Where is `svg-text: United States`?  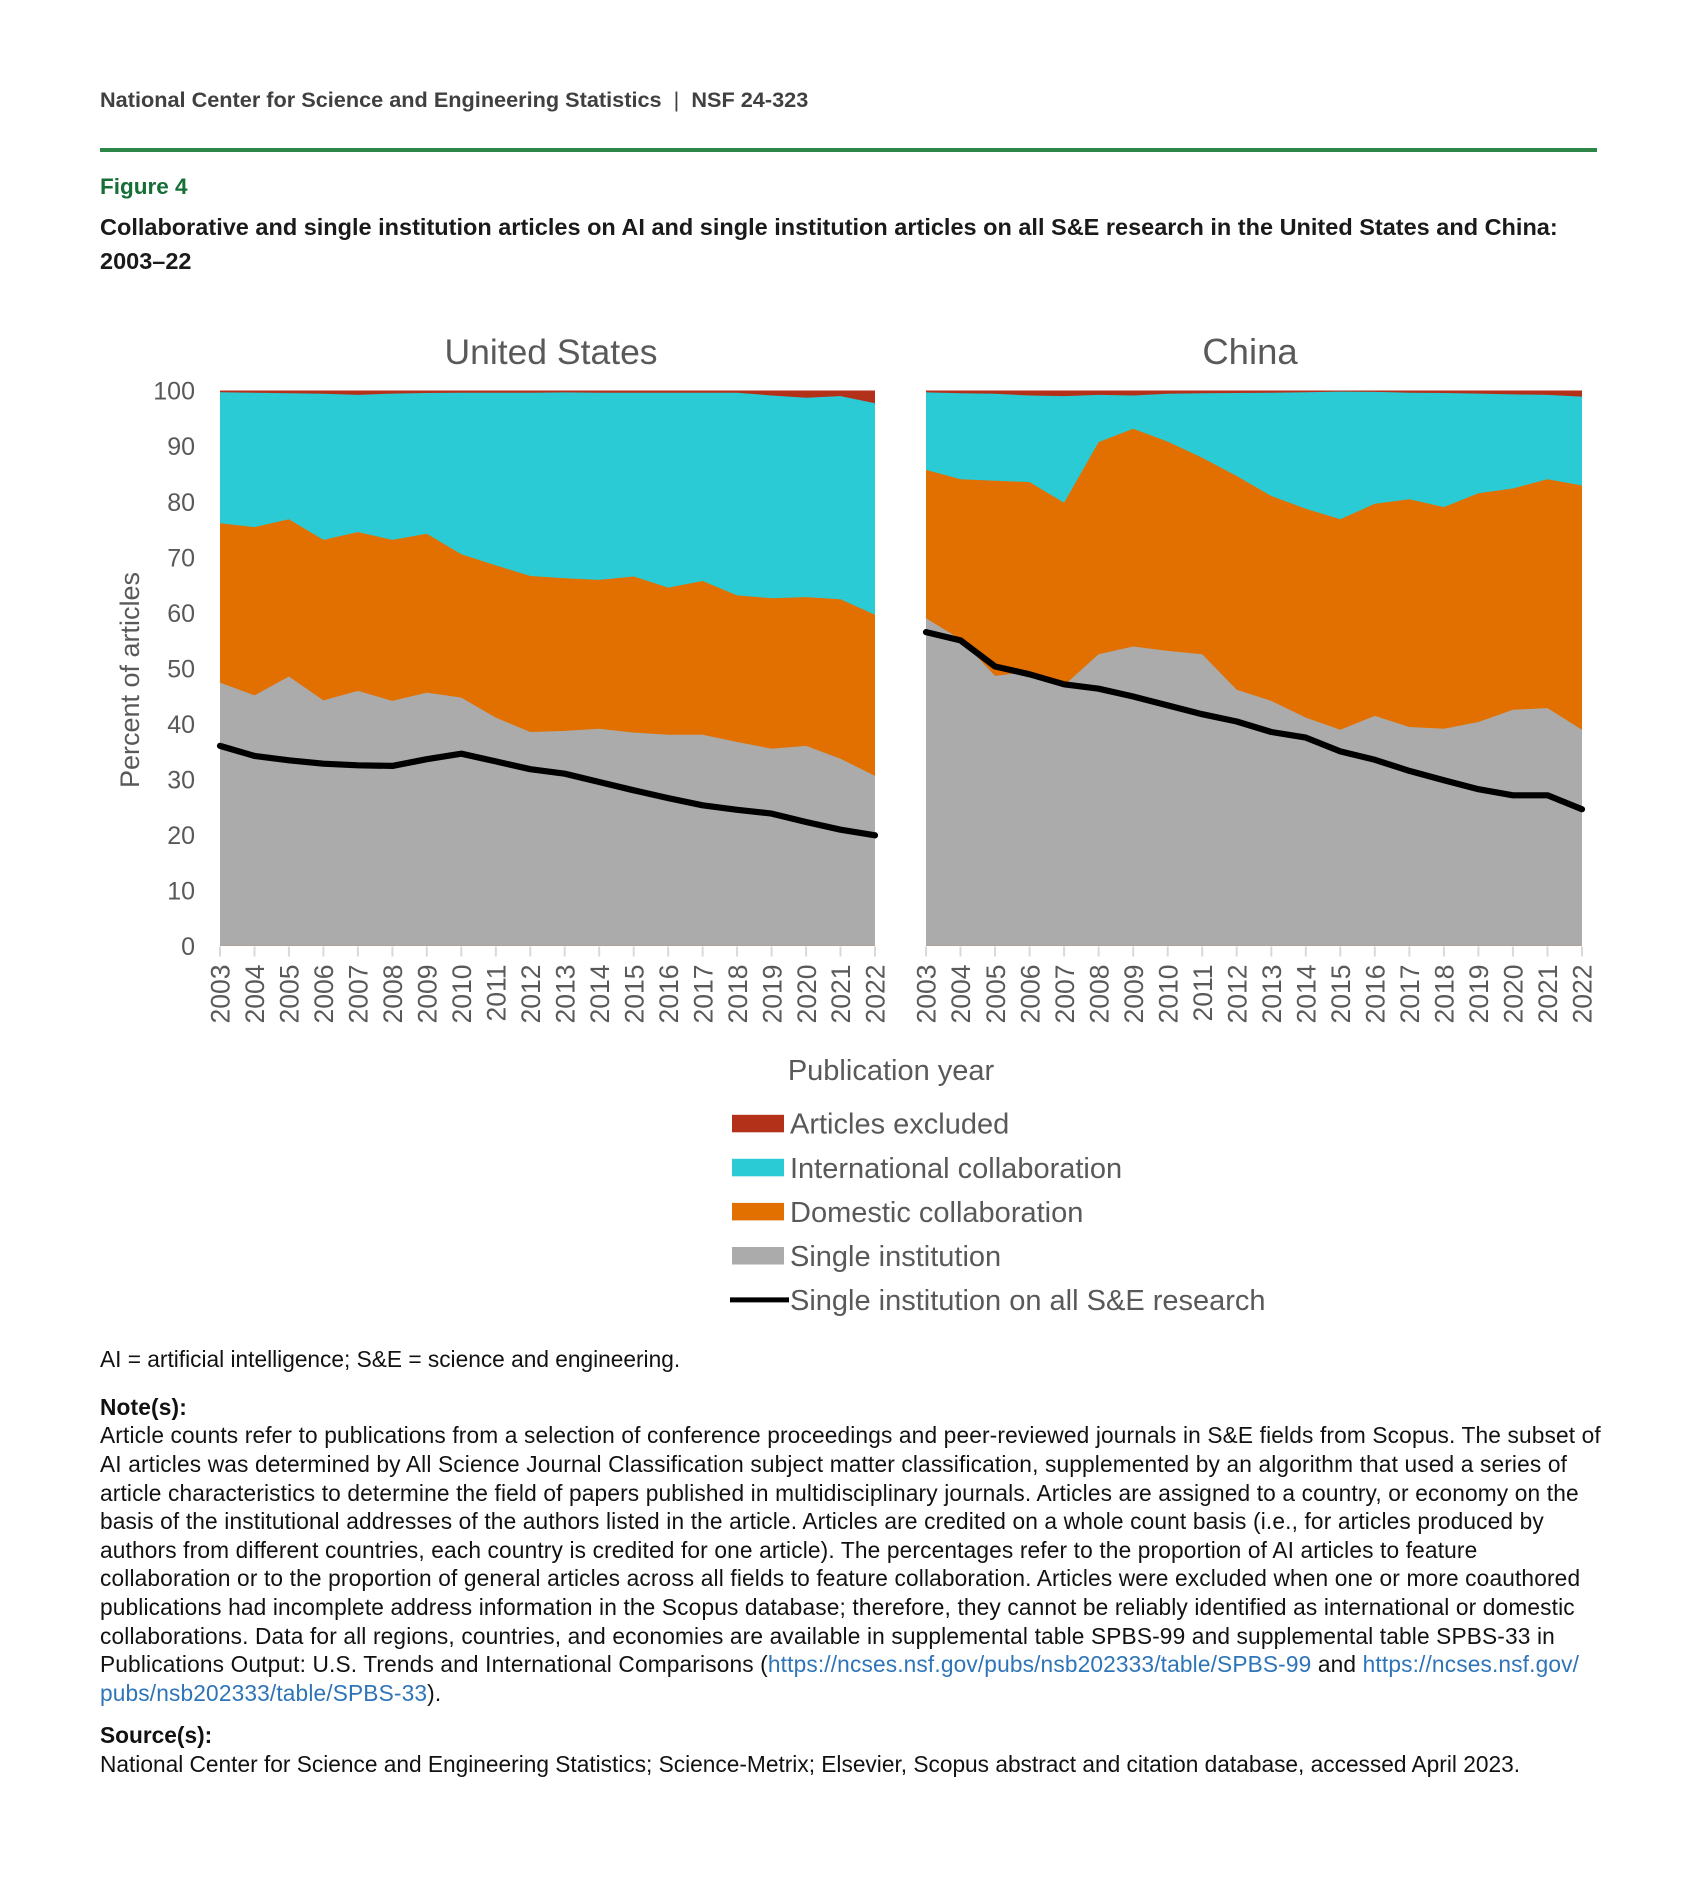 svg-text: United States is located at coordinates (550, 352).